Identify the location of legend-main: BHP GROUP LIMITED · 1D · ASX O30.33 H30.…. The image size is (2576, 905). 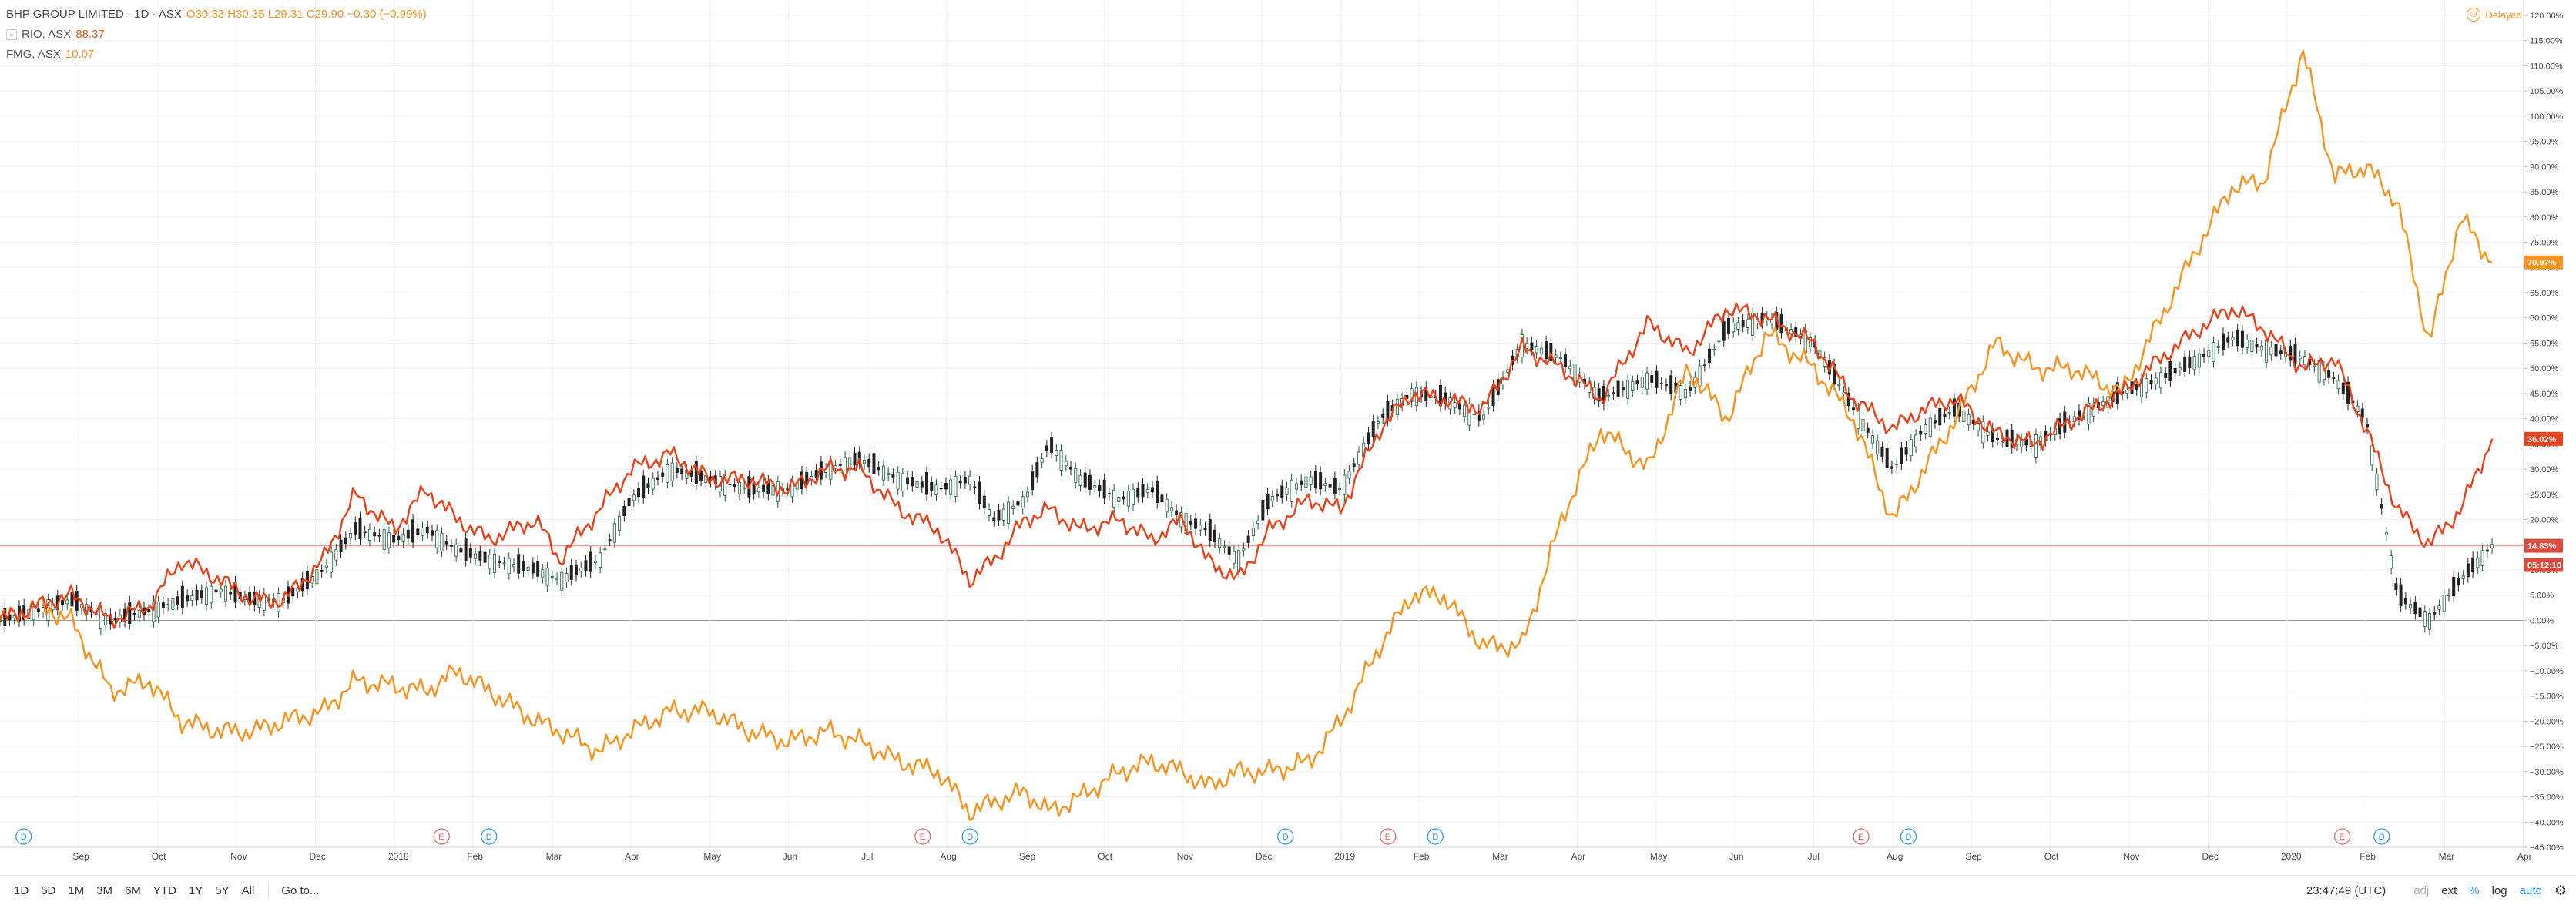
(216, 15).